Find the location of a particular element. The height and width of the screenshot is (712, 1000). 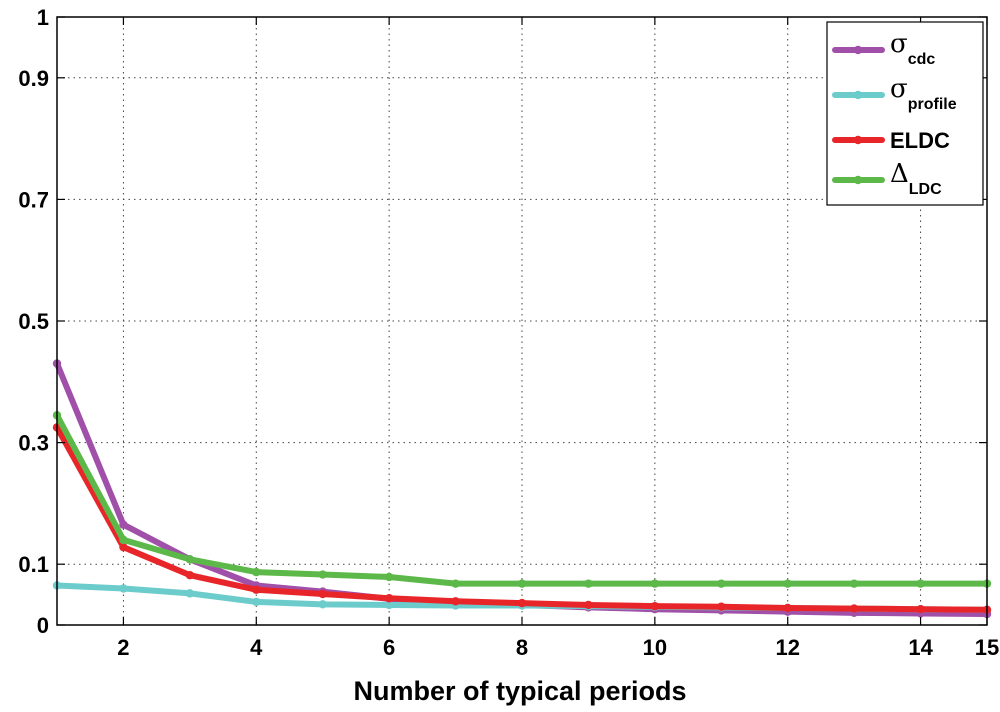

legend-item: σprofile is located at coordinates (894, 93).